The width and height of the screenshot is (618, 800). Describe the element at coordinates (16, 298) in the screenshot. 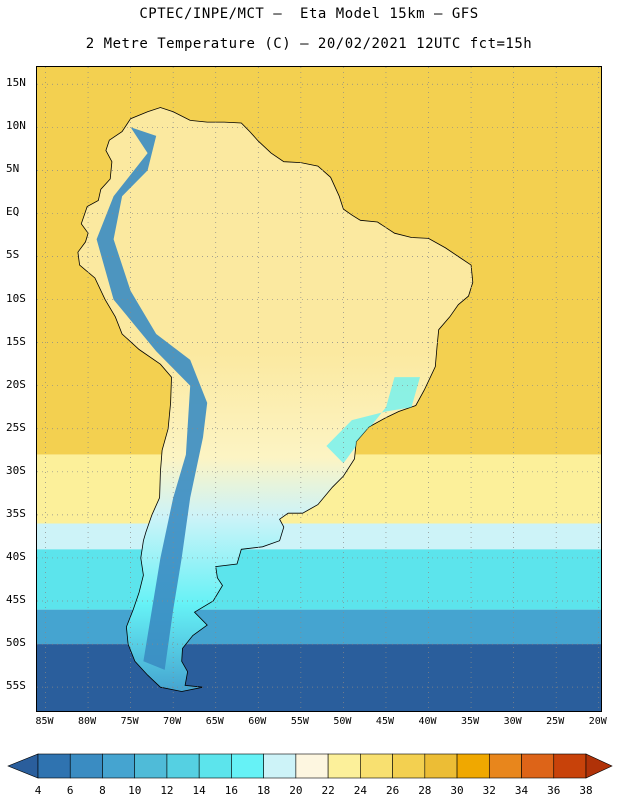

I see `lat-label: 10S` at that location.